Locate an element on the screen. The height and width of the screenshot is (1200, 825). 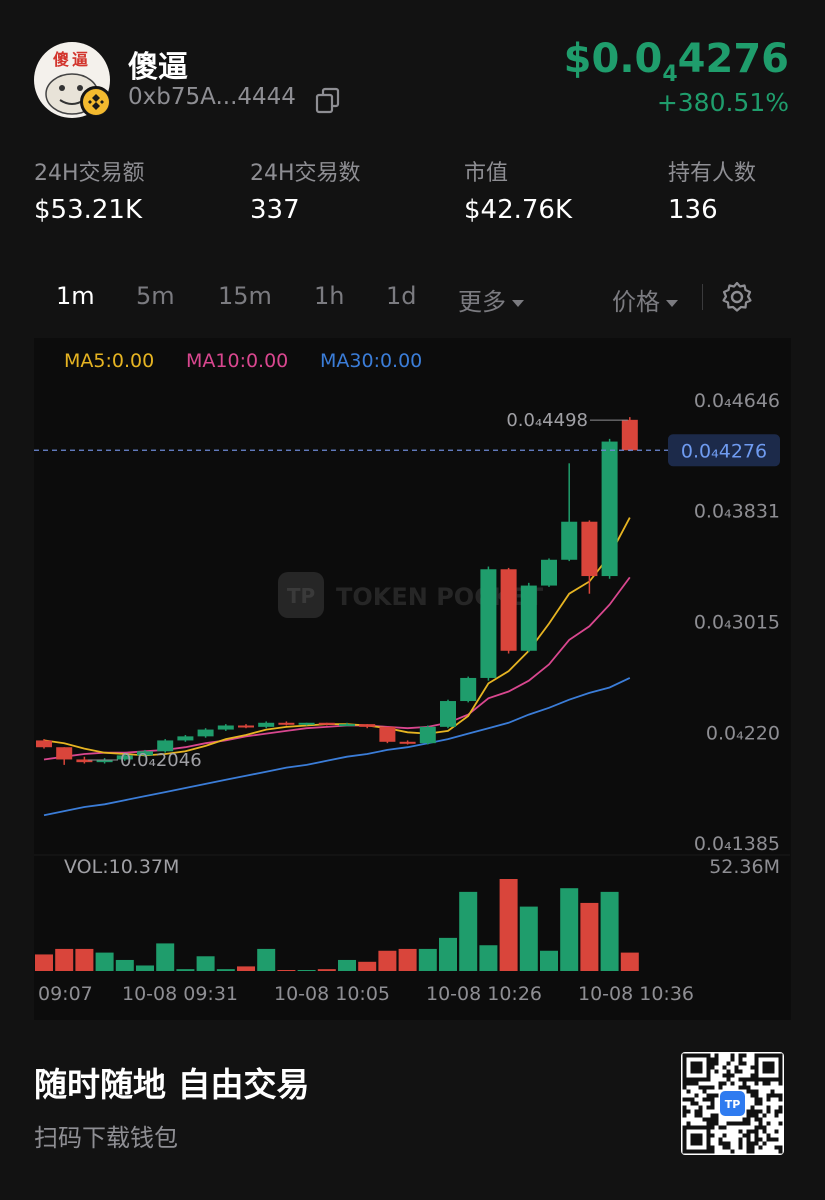
avatar-text: 傻逼 is located at coordinates (71, 59).